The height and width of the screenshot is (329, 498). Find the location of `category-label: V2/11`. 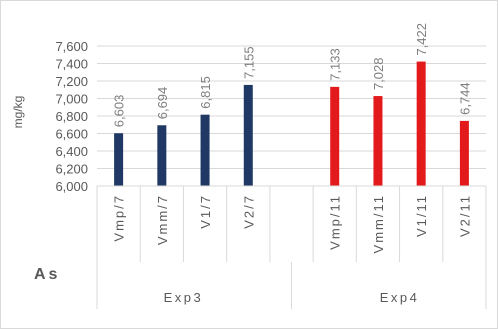

category-label: V2/11 is located at coordinates (464, 215).